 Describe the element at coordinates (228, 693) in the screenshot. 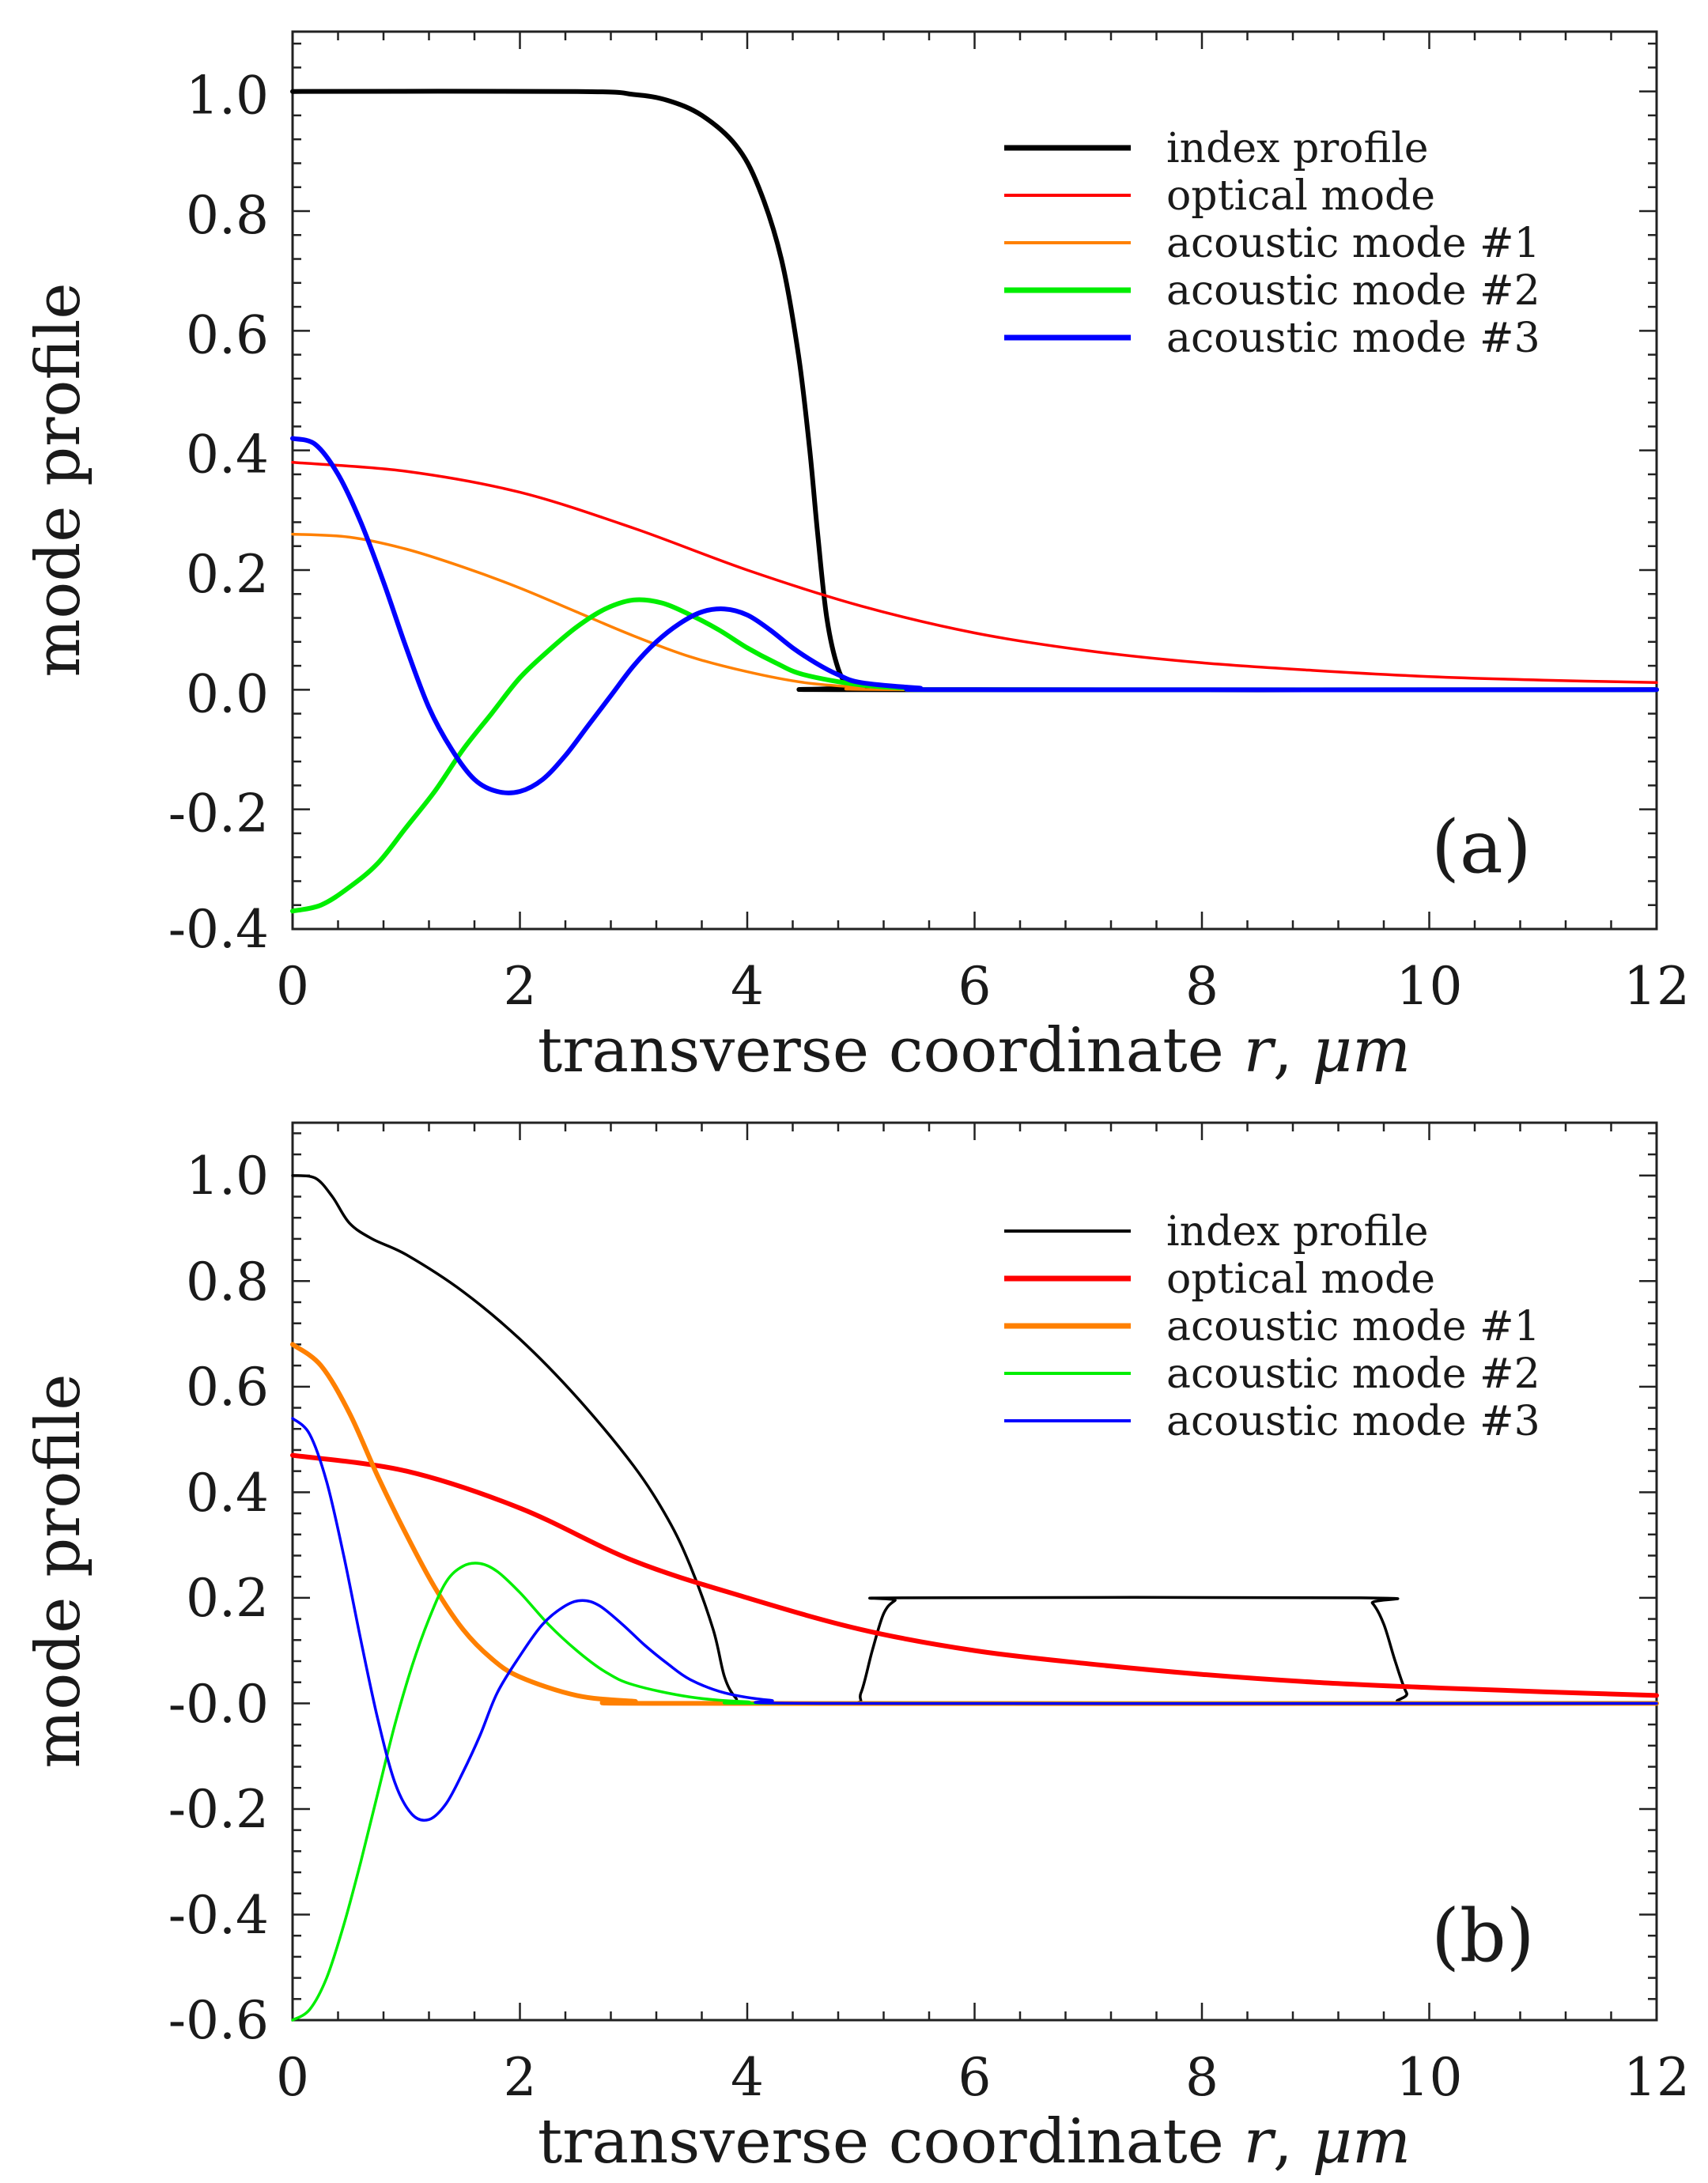

I see `y-tick-label: 0.0` at that location.